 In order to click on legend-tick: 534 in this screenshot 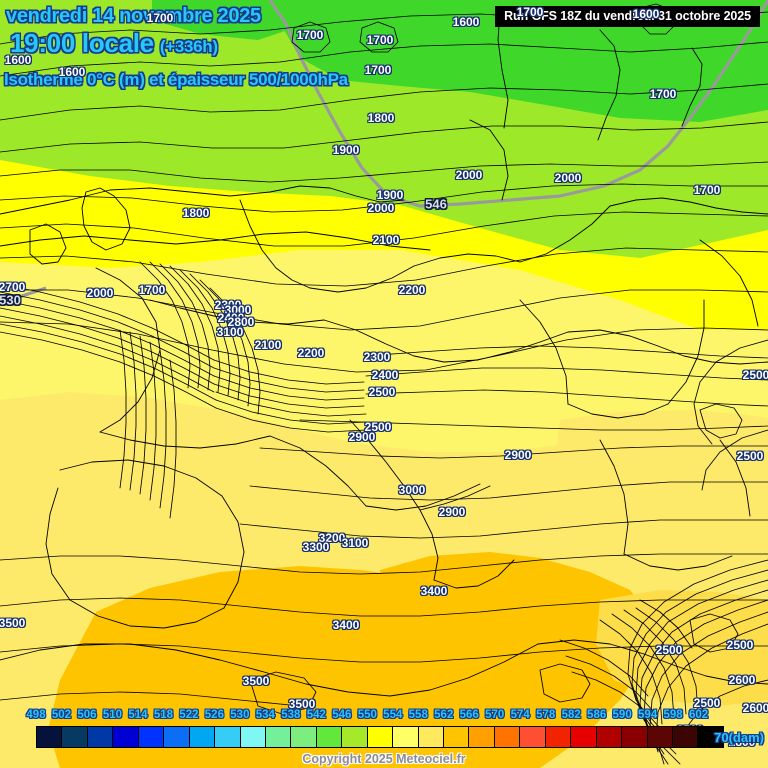, I will do `click(265, 715)`.